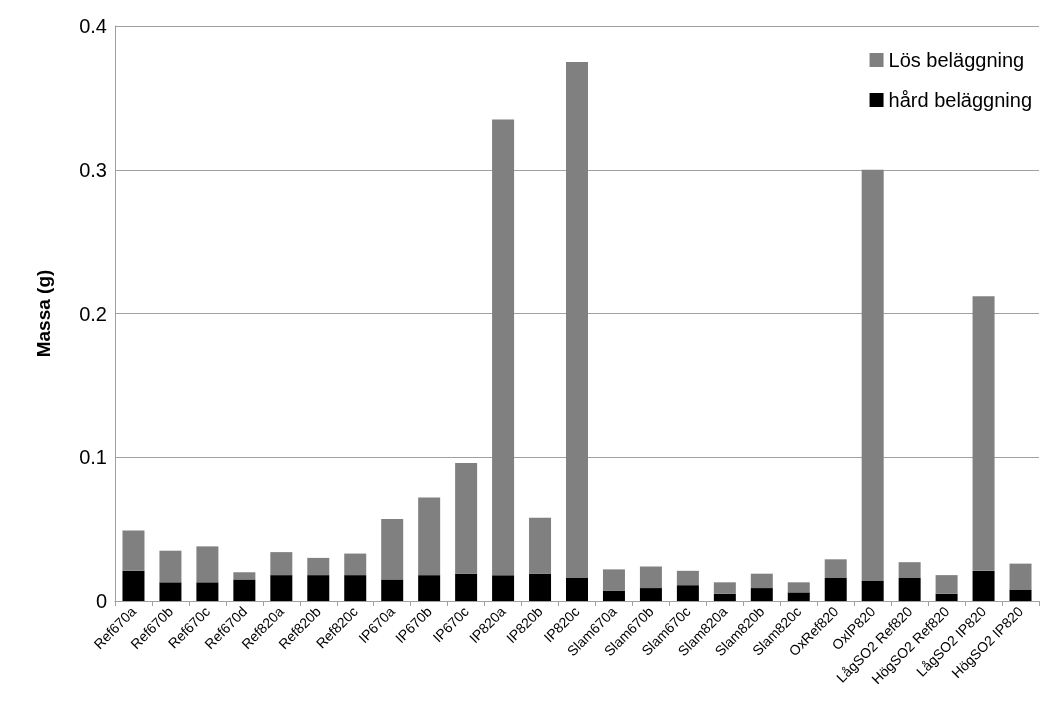  Describe the element at coordinates (956, 60) in the screenshot. I see `legend-label: Lös beläggning` at that location.